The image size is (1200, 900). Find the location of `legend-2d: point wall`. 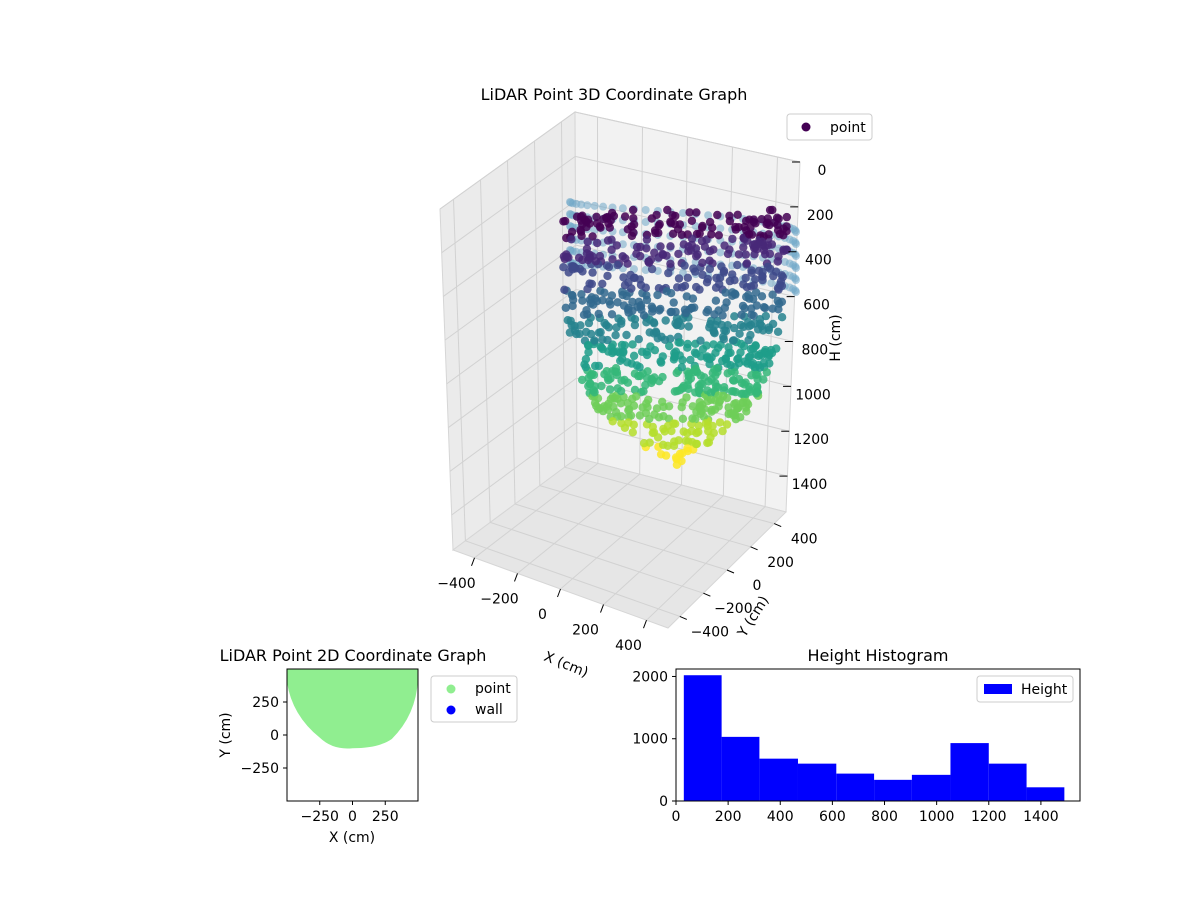

legend-2d: point wall is located at coordinates (474, 699).